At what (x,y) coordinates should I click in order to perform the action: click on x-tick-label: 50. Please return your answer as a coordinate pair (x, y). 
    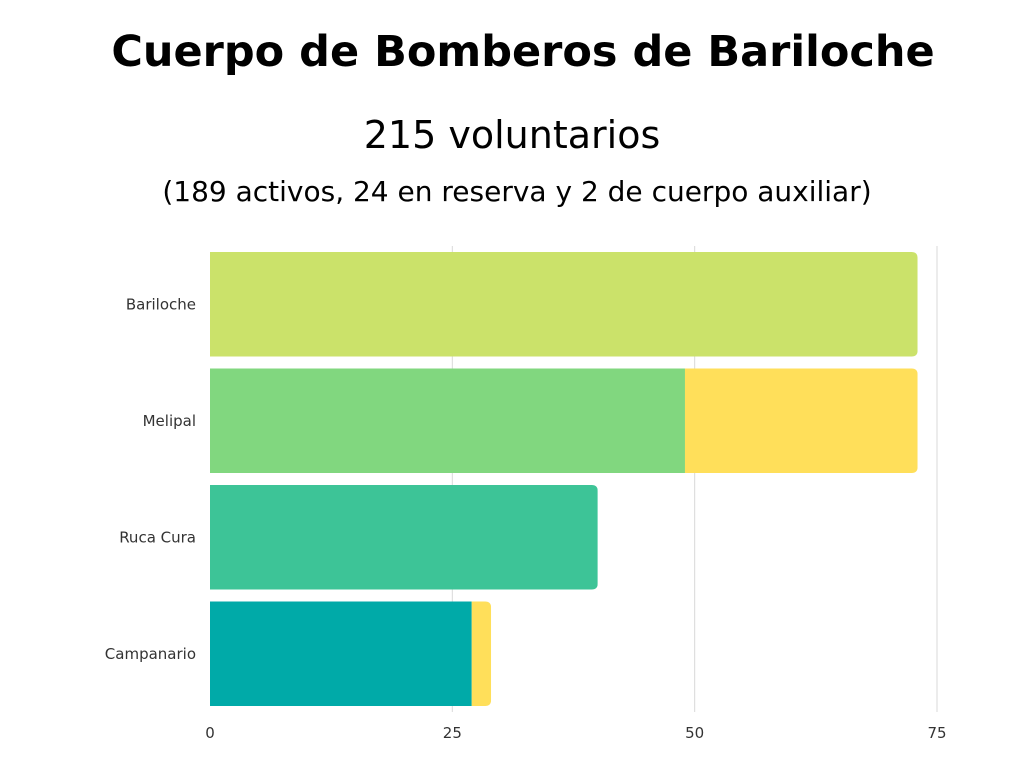
    Looking at the image, I should click on (694, 733).